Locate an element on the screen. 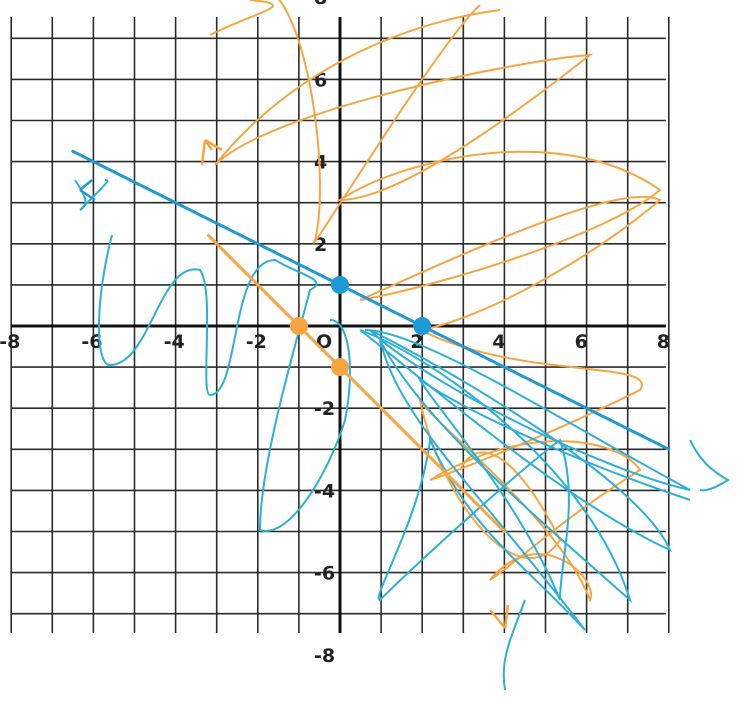  x-tick-label: -8 is located at coordinates (10, 342).